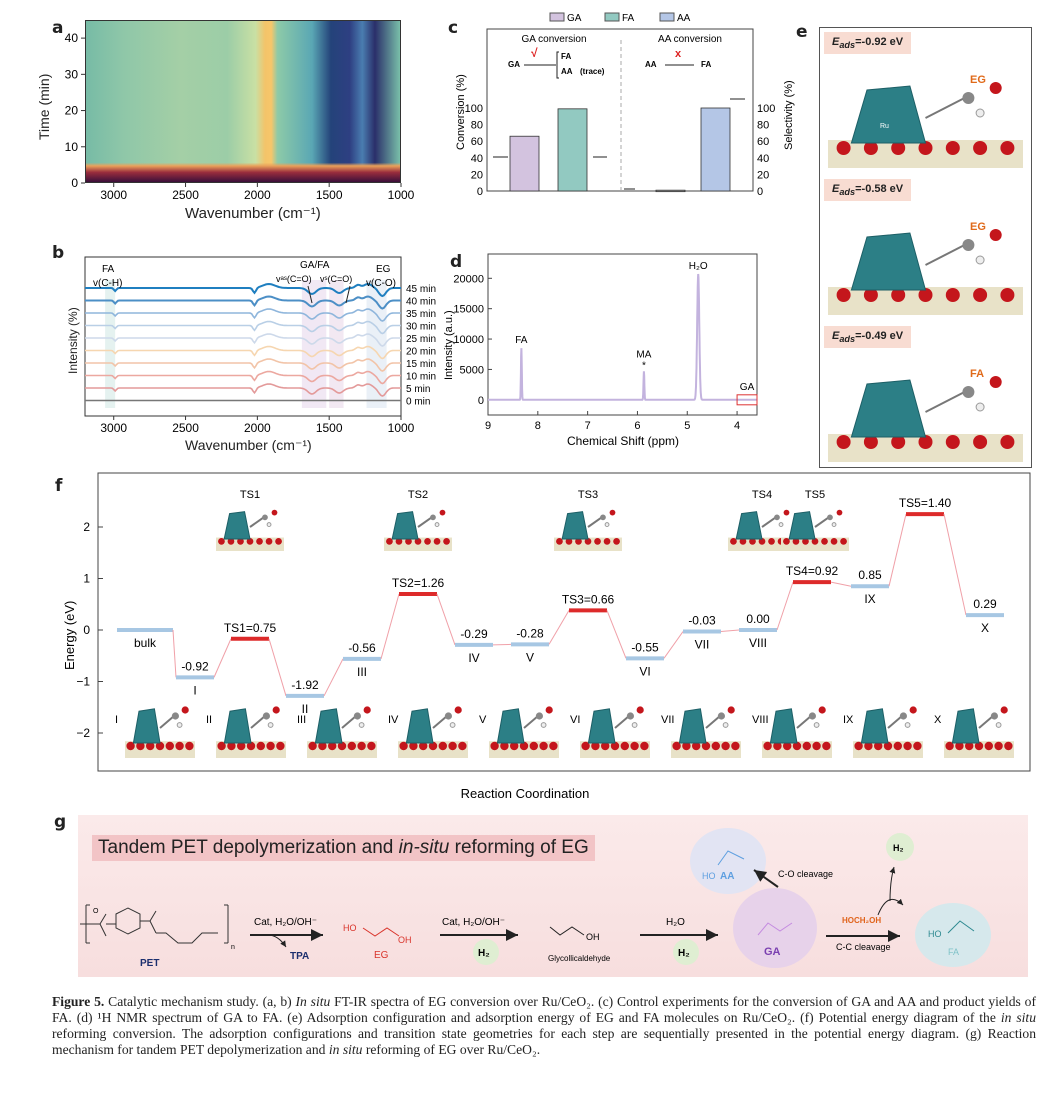 This screenshot has height=1097, width=1038. Describe the element at coordinates (772, 952) in the screenshot. I see `ga-label: GA` at that location.